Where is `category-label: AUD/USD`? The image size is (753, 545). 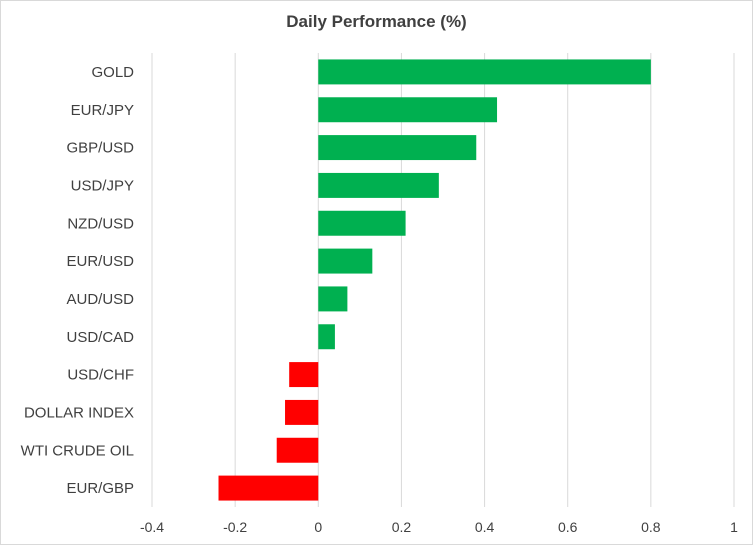
category-label: AUD/USD is located at coordinates (100, 299).